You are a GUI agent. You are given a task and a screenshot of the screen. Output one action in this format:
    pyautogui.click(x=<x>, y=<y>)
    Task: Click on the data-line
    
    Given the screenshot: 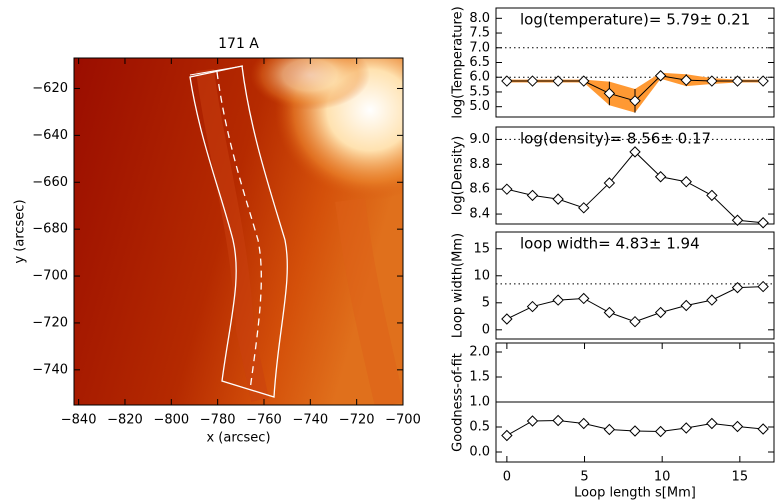 What is the action you would take?
    pyautogui.click(x=635, y=187)
    